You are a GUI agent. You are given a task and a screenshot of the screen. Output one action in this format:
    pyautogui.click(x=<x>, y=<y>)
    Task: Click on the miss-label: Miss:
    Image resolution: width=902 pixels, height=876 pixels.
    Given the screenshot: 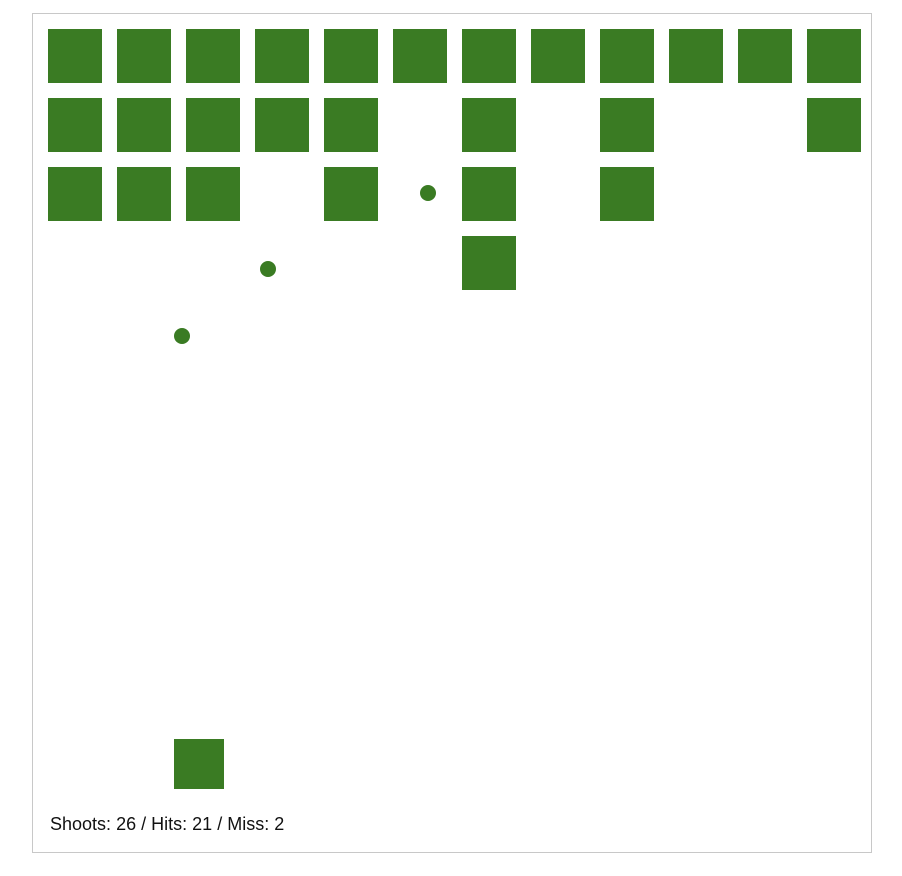 What is the action you would take?
    pyautogui.click(x=248, y=824)
    